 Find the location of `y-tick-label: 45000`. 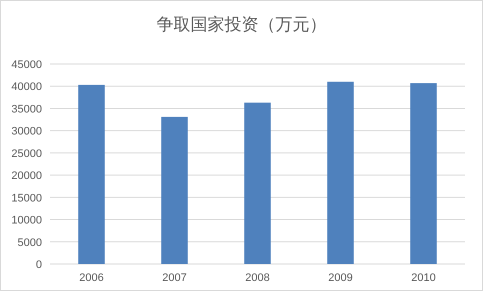

y-tick-label: 45000 is located at coordinates (26, 65).